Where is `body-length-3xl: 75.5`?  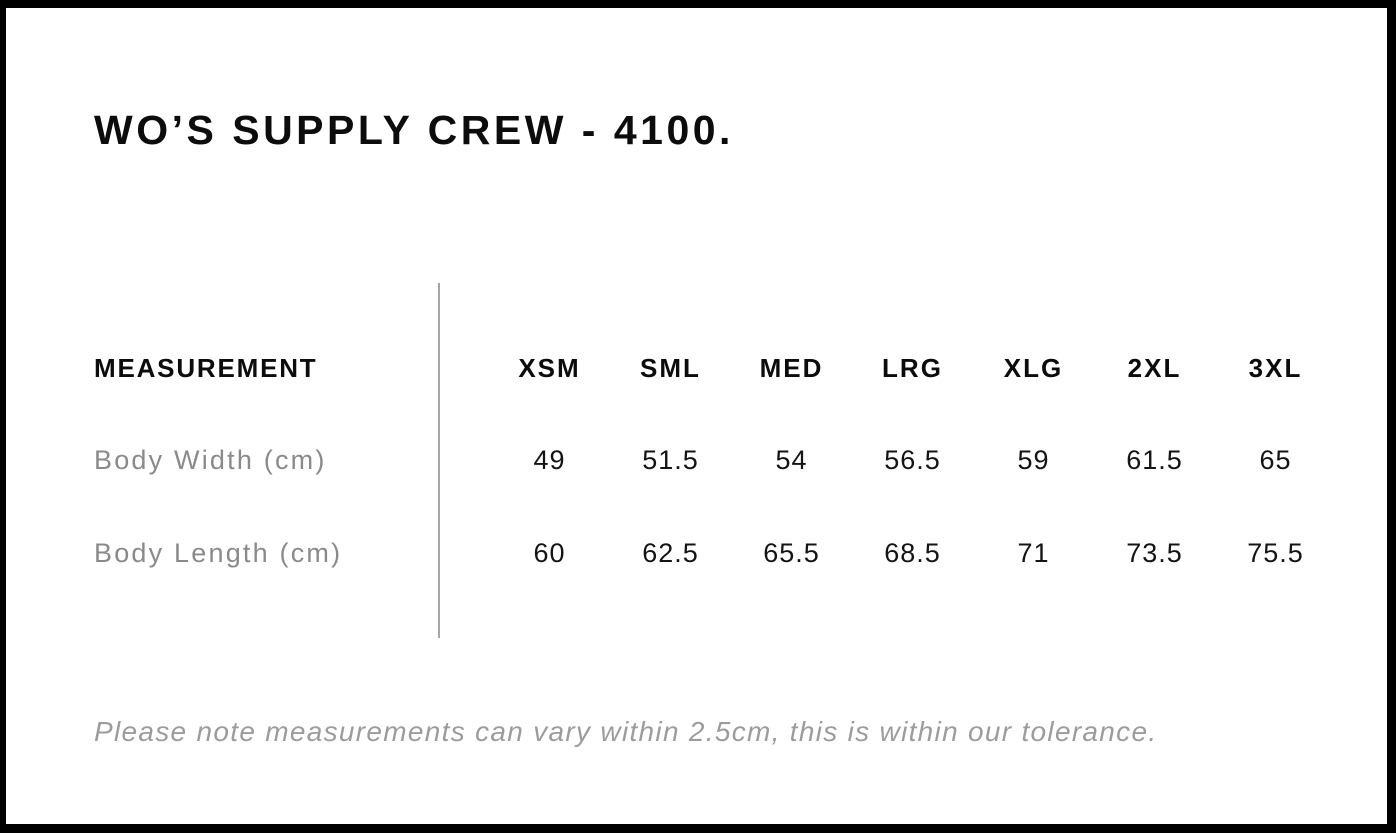 body-length-3xl: 75.5 is located at coordinates (1275, 553).